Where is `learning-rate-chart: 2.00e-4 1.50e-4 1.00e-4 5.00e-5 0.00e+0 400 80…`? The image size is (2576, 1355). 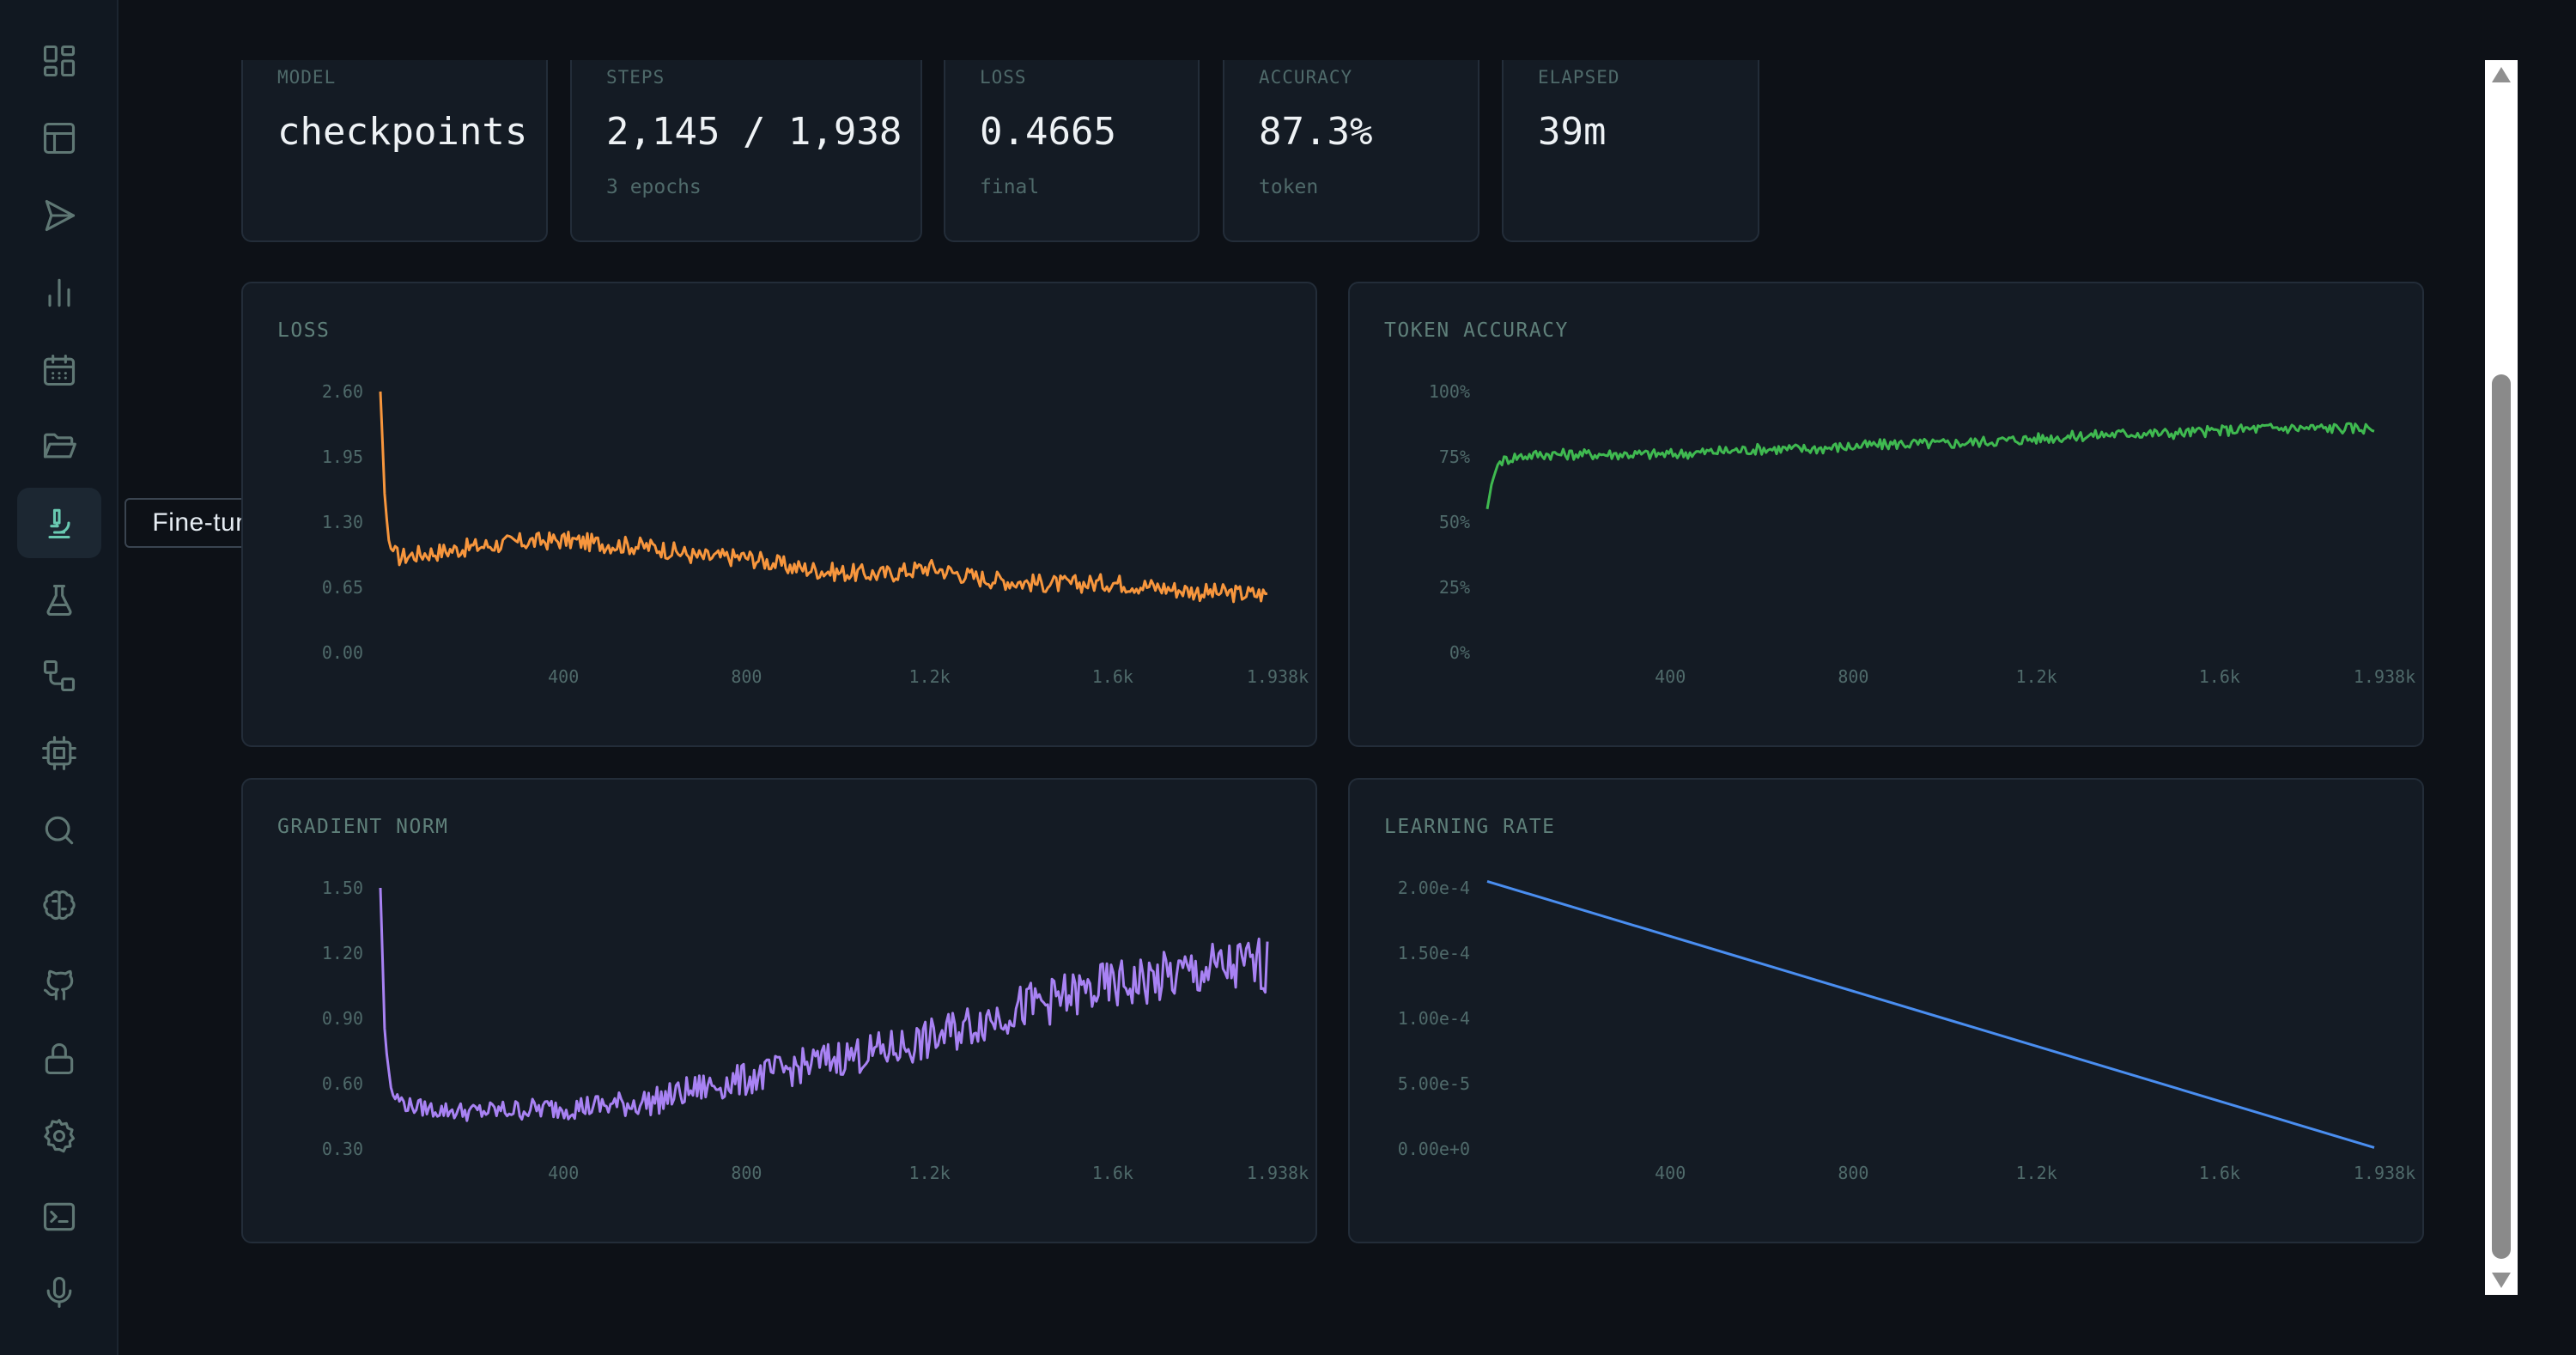
learning-rate-chart: 2.00e-4 1.50e-4 1.00e-4 5.00e-5 0.00e+0 400 80… is located at coordinates (1907, 1030).